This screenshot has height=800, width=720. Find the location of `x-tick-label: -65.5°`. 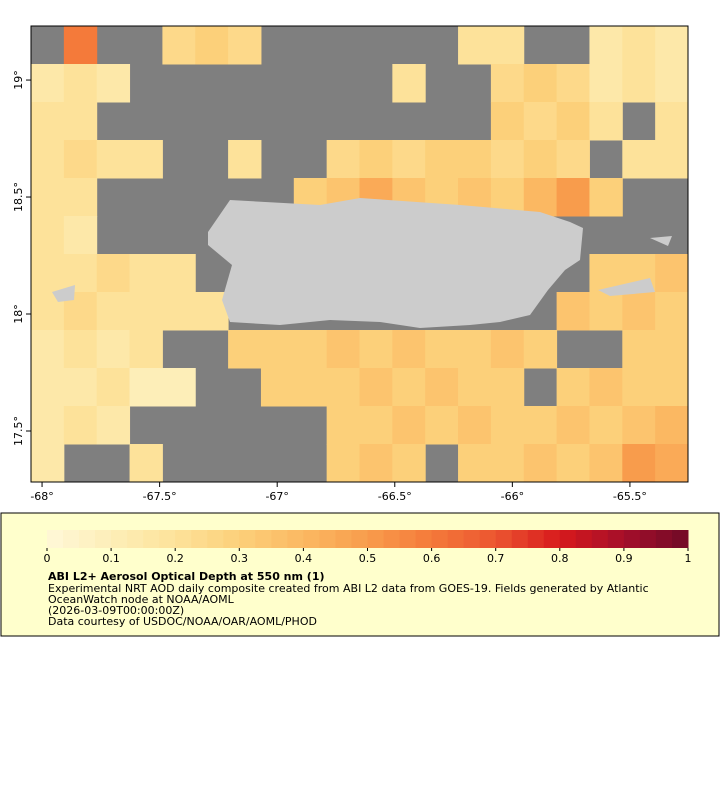

x-tick-label: -65.5° is located at coordinates (630, 496).